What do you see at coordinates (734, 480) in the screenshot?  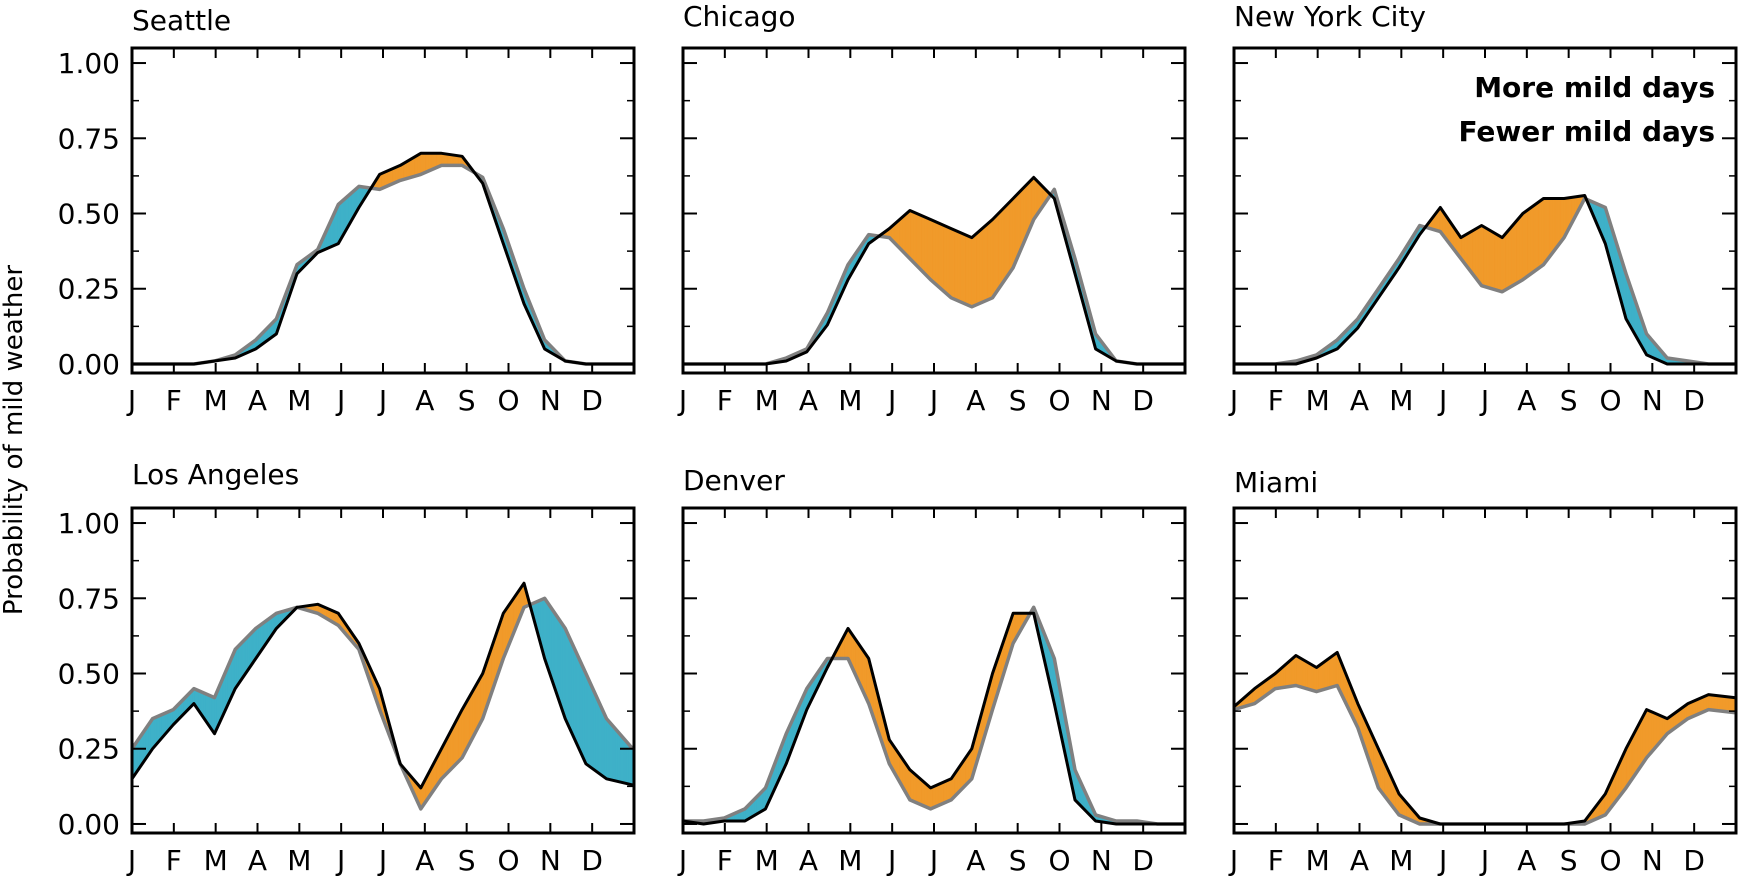 I see `panel-title: Denver` at bounding box center [734, 480].